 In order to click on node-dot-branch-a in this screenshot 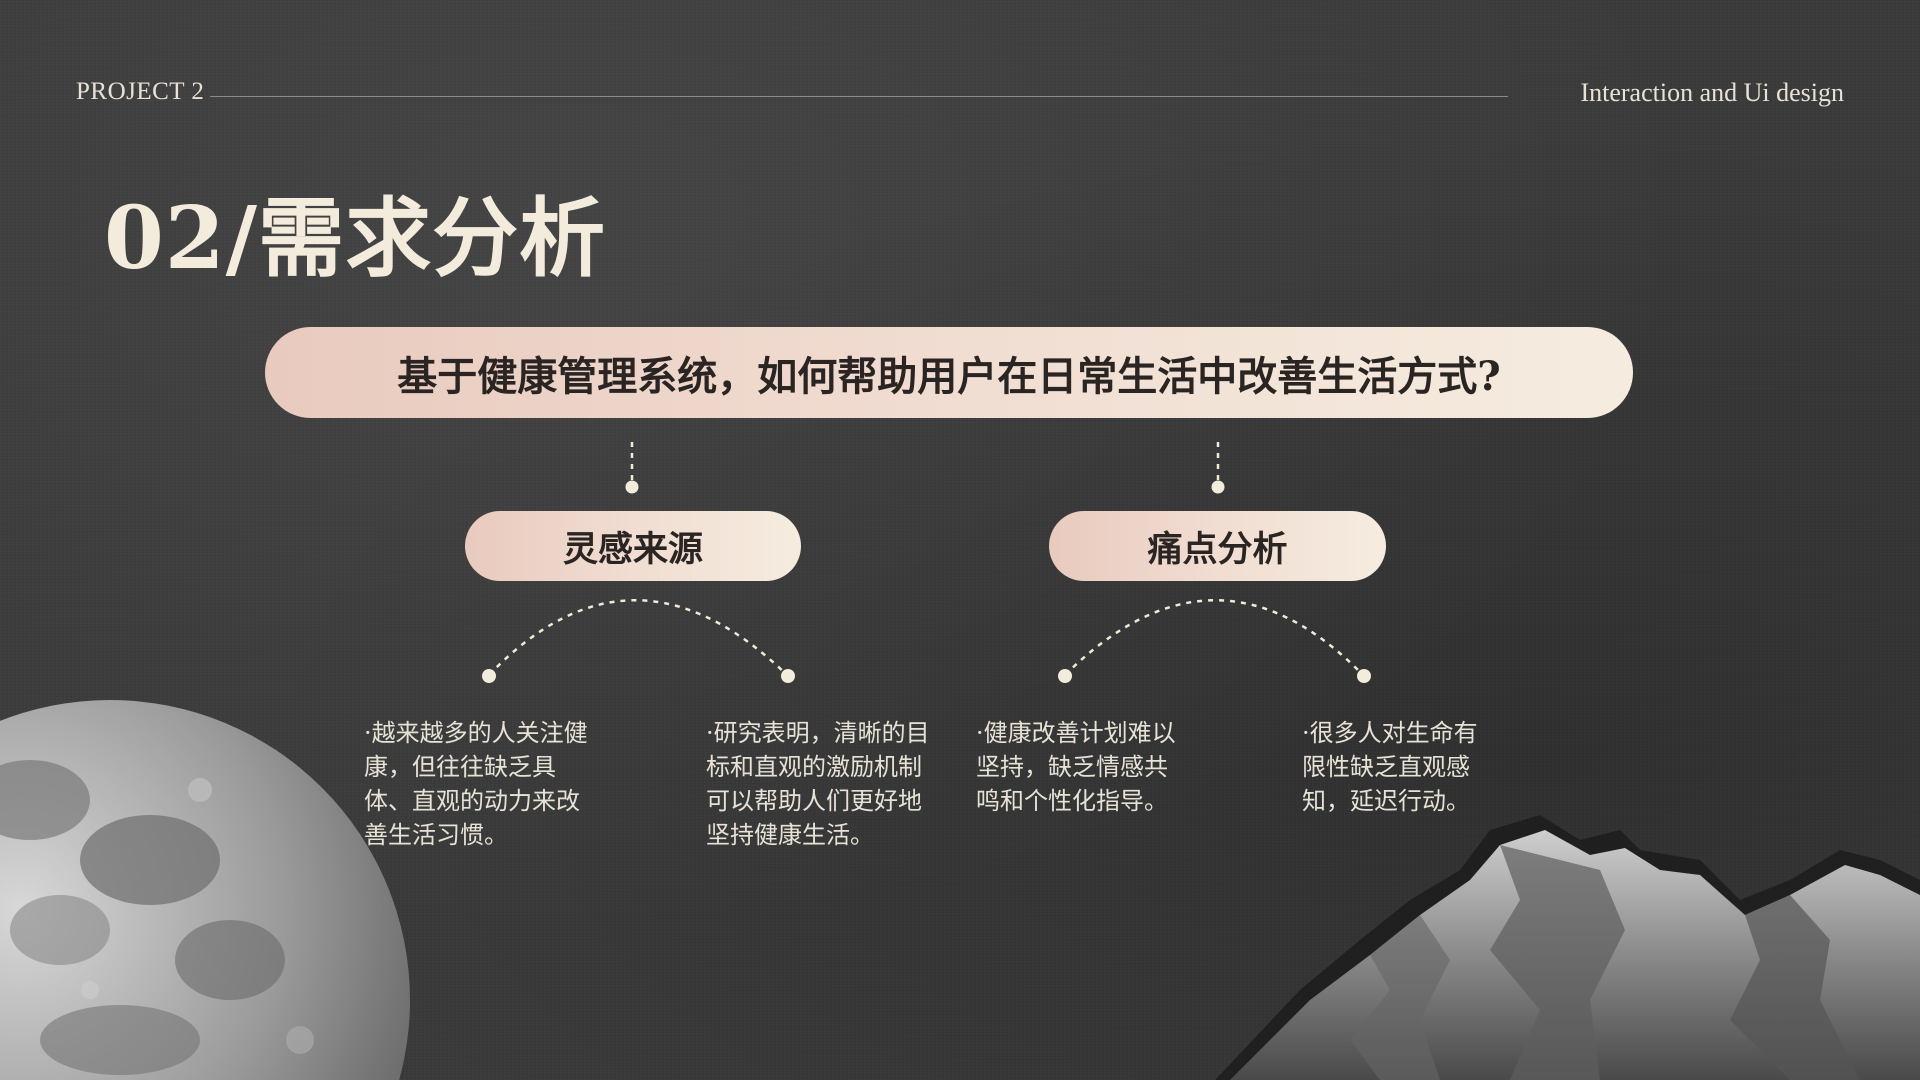, I will do `click(632, 487)`.